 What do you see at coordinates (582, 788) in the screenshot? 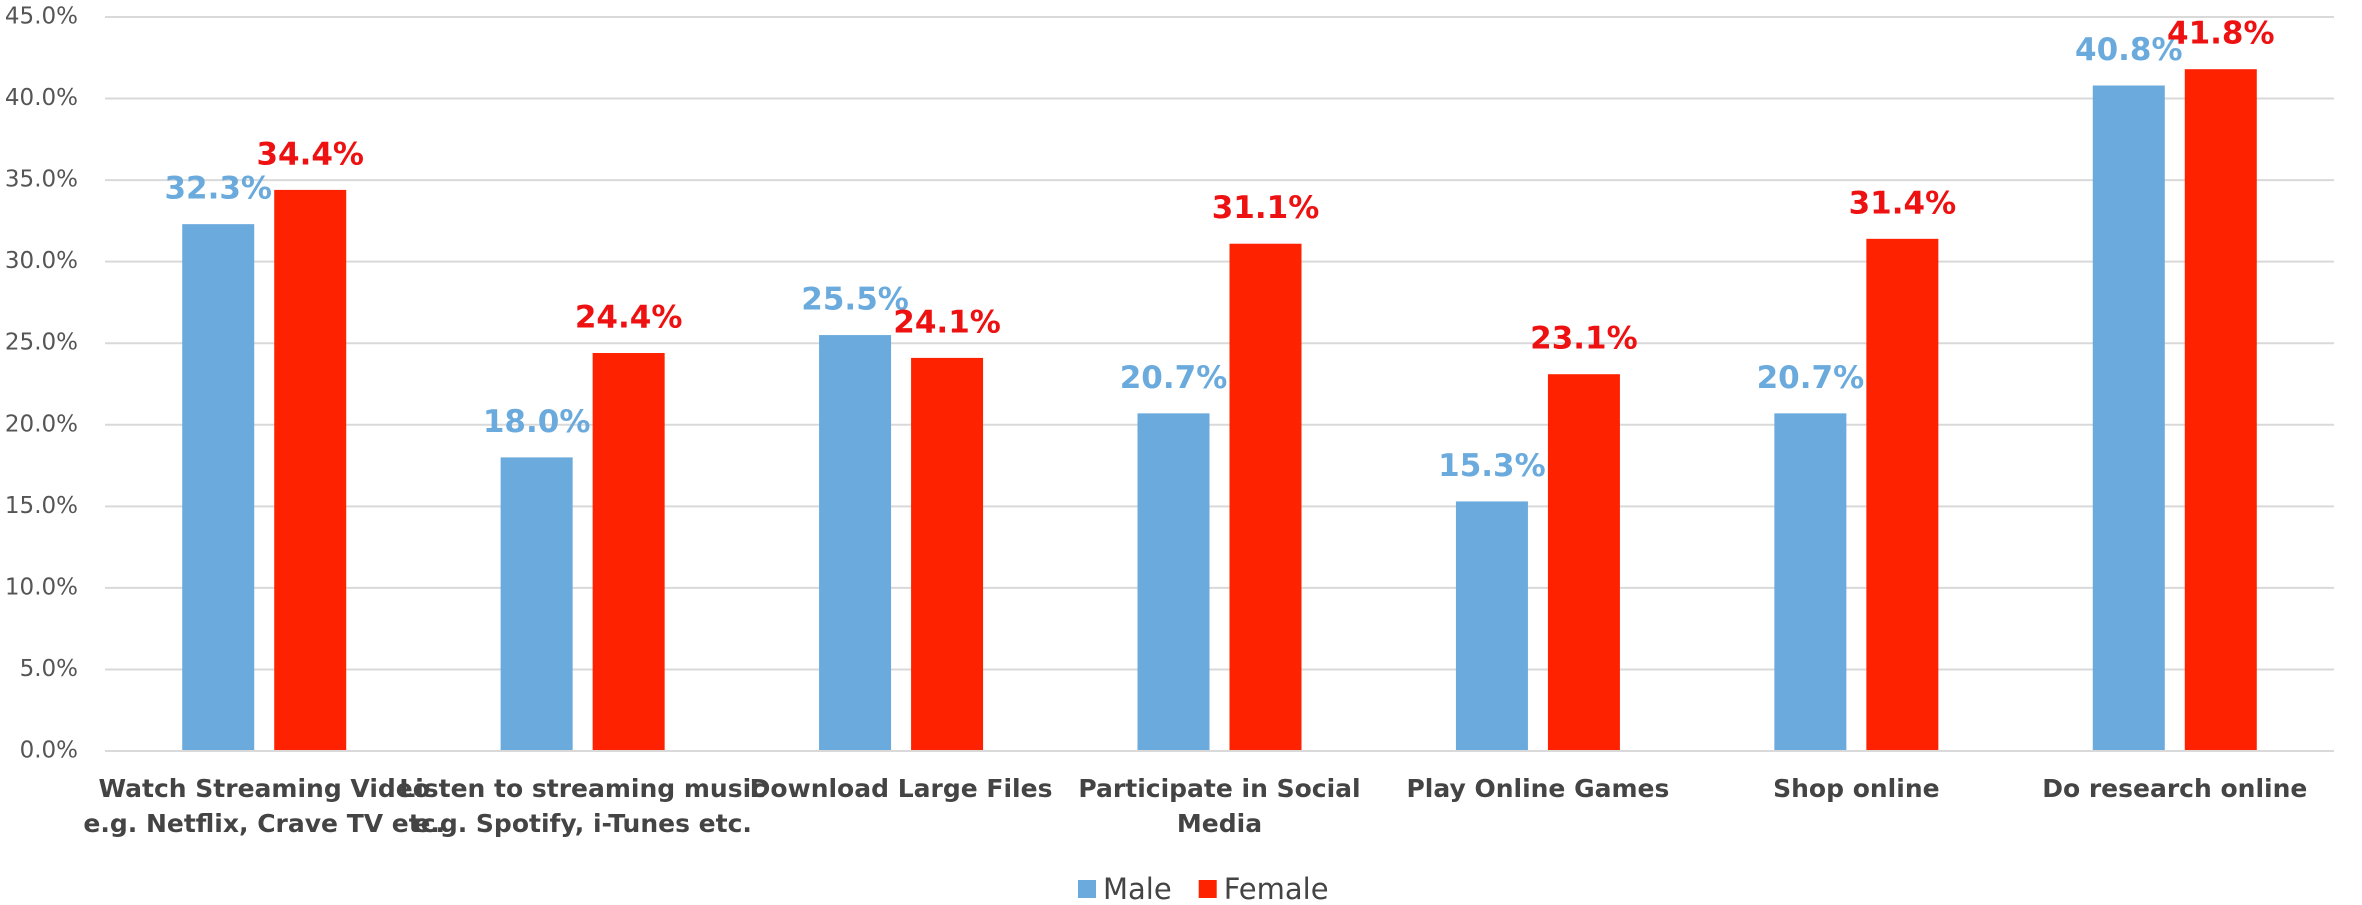
I see `x-tick-line: Listen to streaming music` at bounding box center [582, 788].